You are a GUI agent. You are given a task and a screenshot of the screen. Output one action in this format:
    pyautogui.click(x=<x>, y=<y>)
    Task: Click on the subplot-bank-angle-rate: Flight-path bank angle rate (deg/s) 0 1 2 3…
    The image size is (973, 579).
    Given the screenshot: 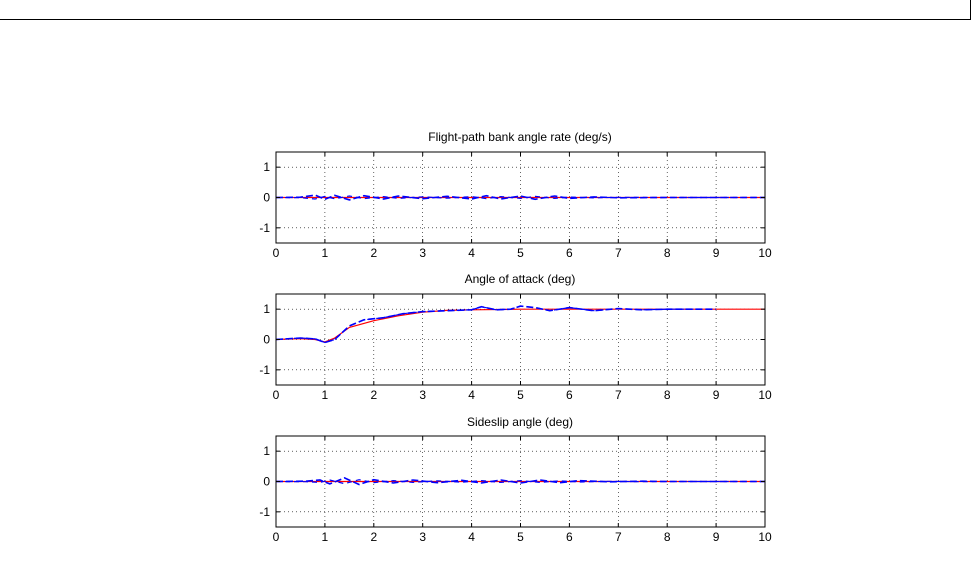 What is the action you would take?
    pyautogui.click(x=515, y=195)
    